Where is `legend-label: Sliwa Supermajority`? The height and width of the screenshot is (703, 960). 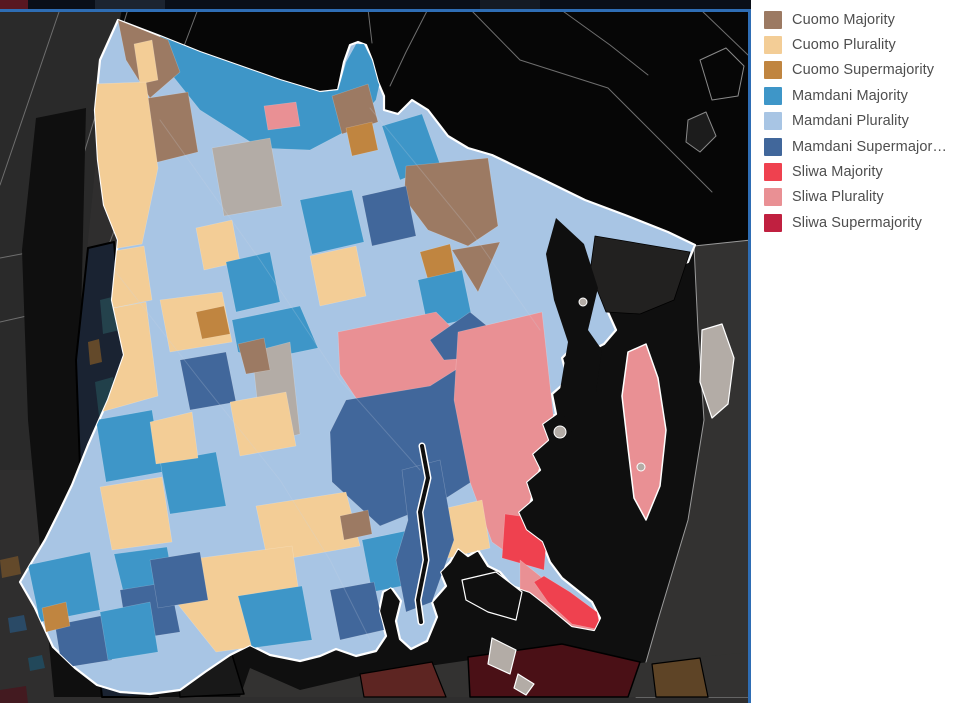
legend-label: Sliwa Supermajority is located at coordinates (857, 222).